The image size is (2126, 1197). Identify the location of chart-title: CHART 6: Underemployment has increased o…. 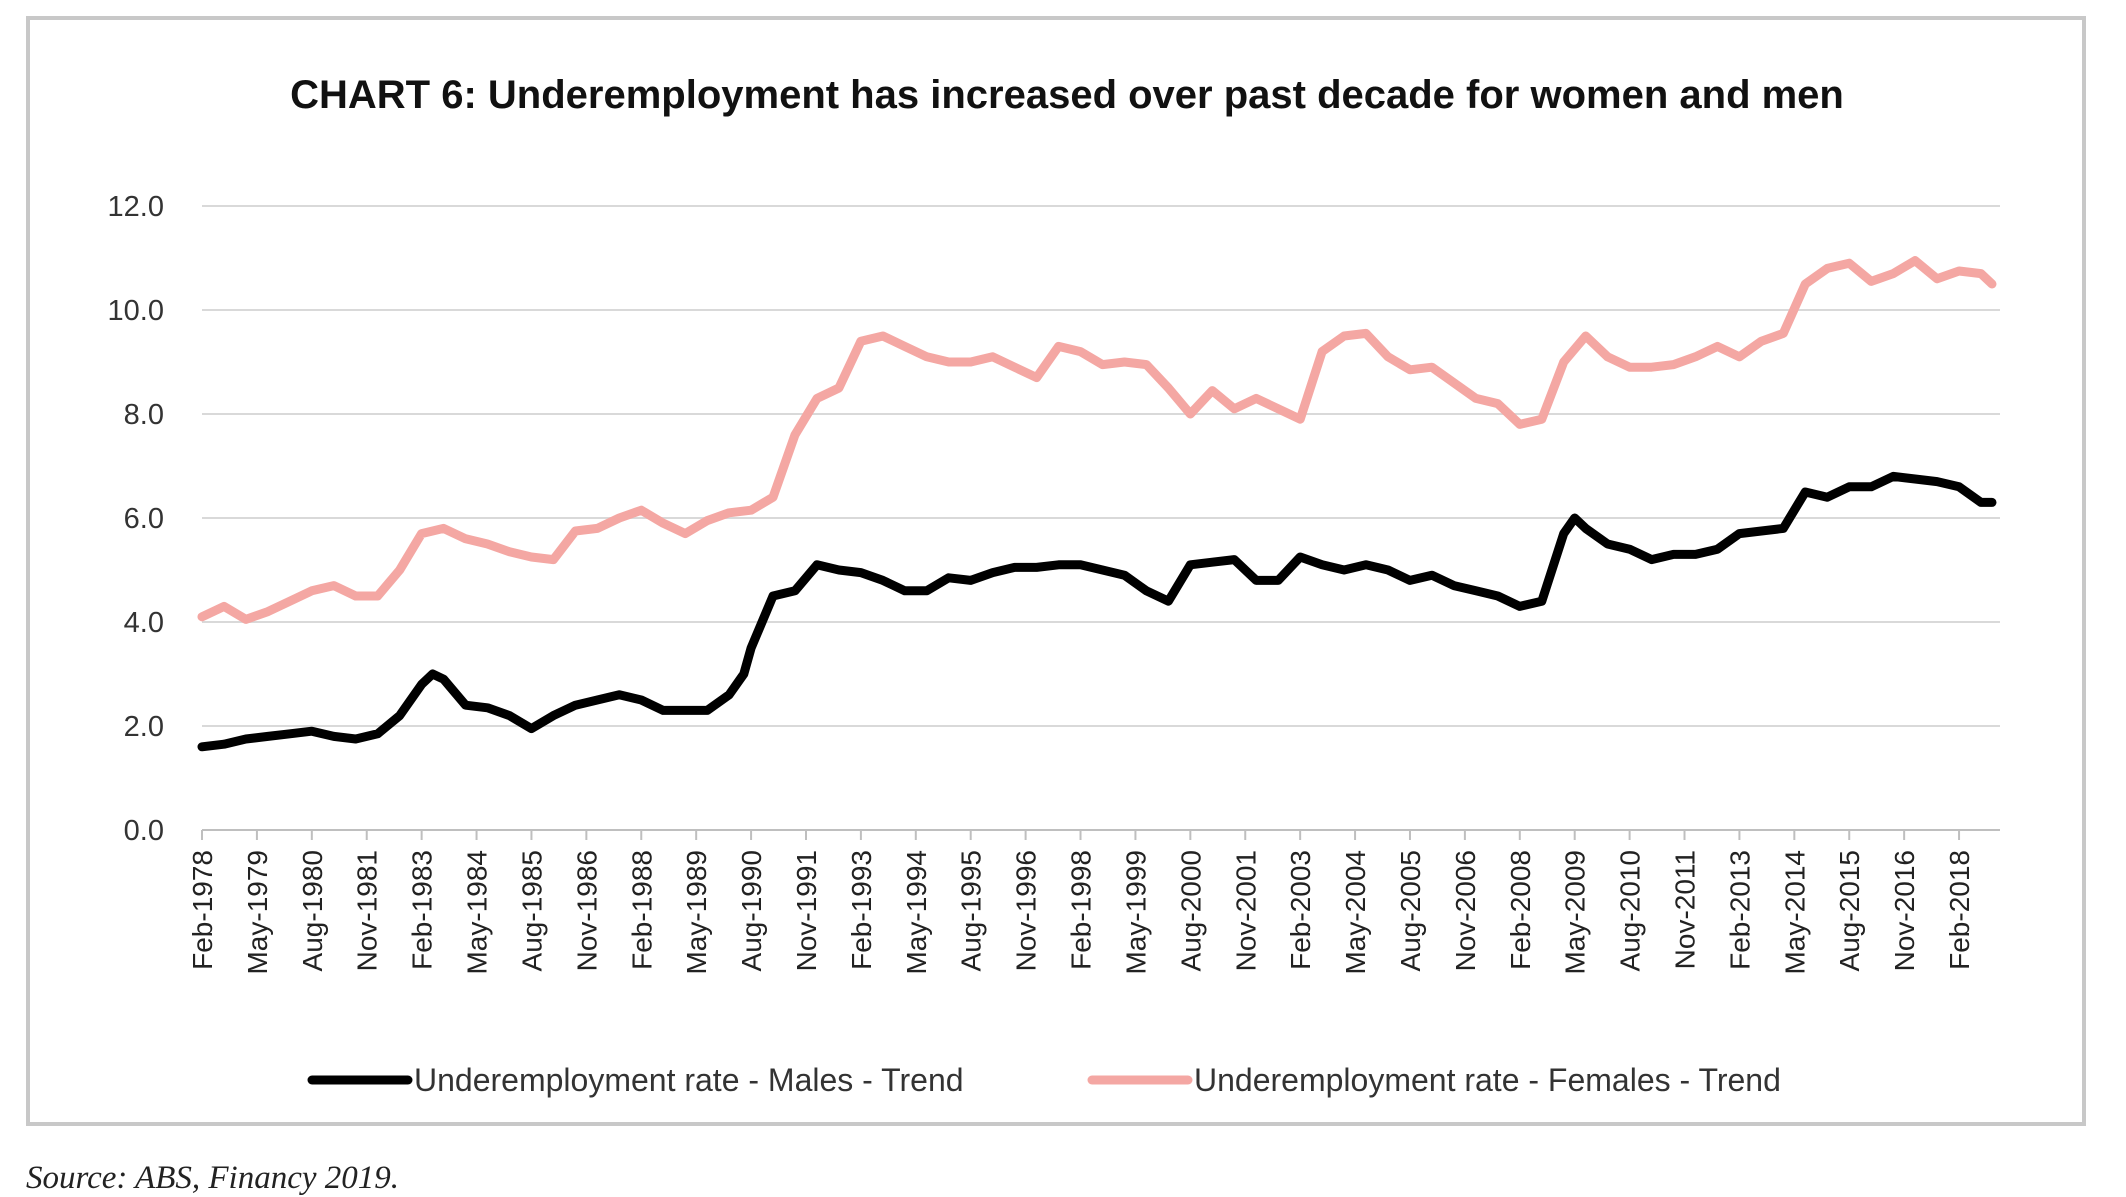
(1067, 95).